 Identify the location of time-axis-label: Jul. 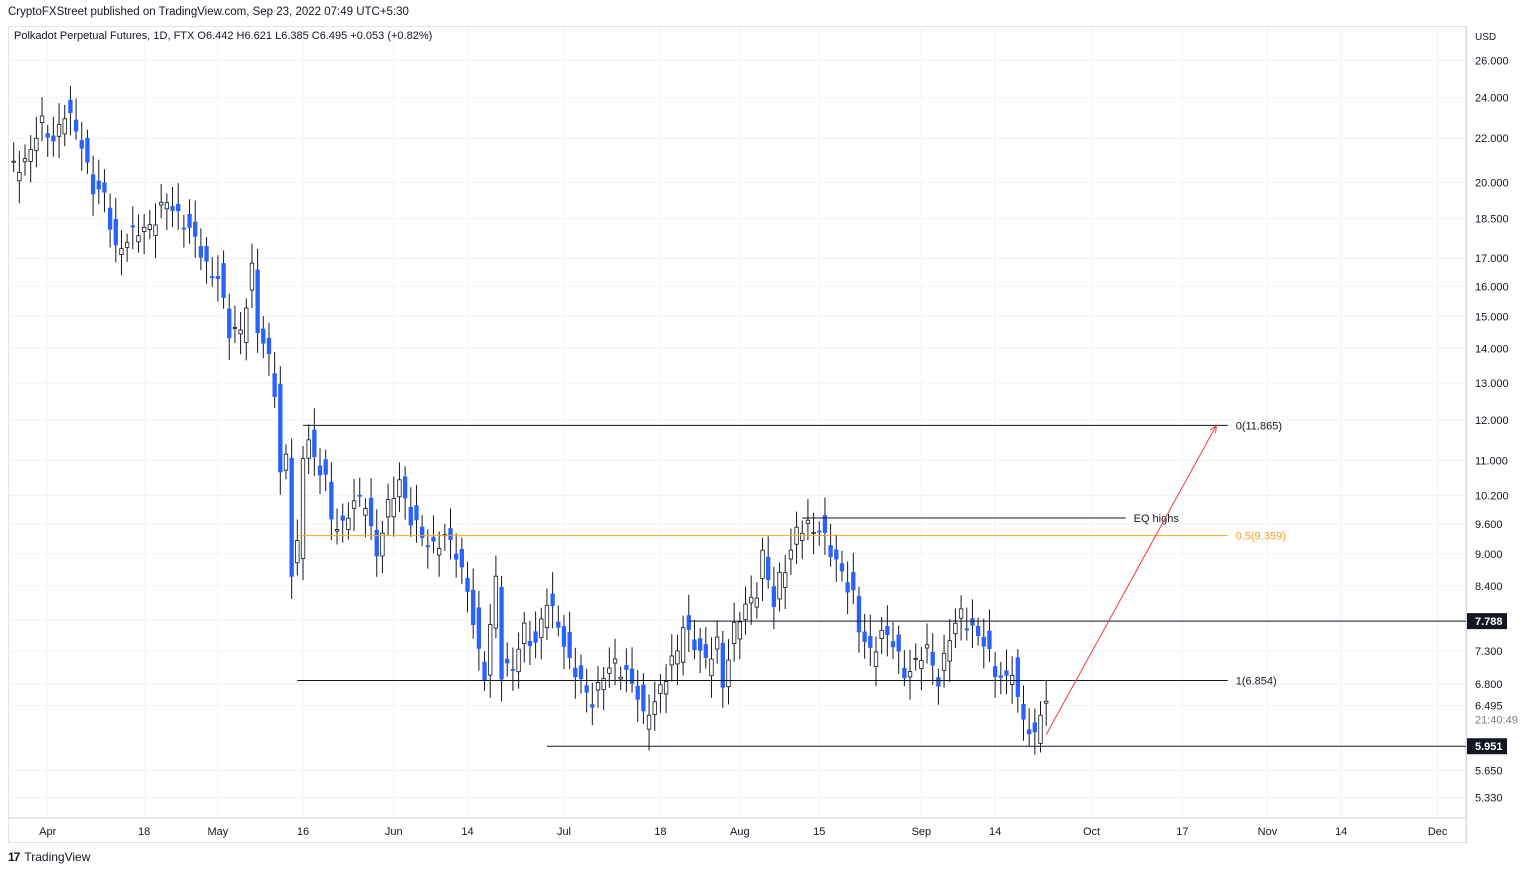
(564, 832).